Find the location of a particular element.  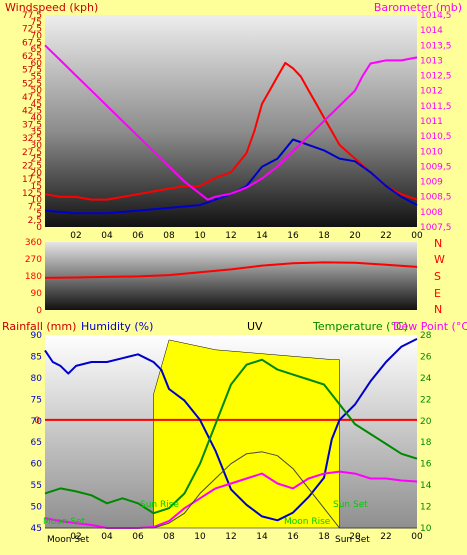

y-tick-label-0-right-10: 1012,5 is located at coordinates (436, 77).